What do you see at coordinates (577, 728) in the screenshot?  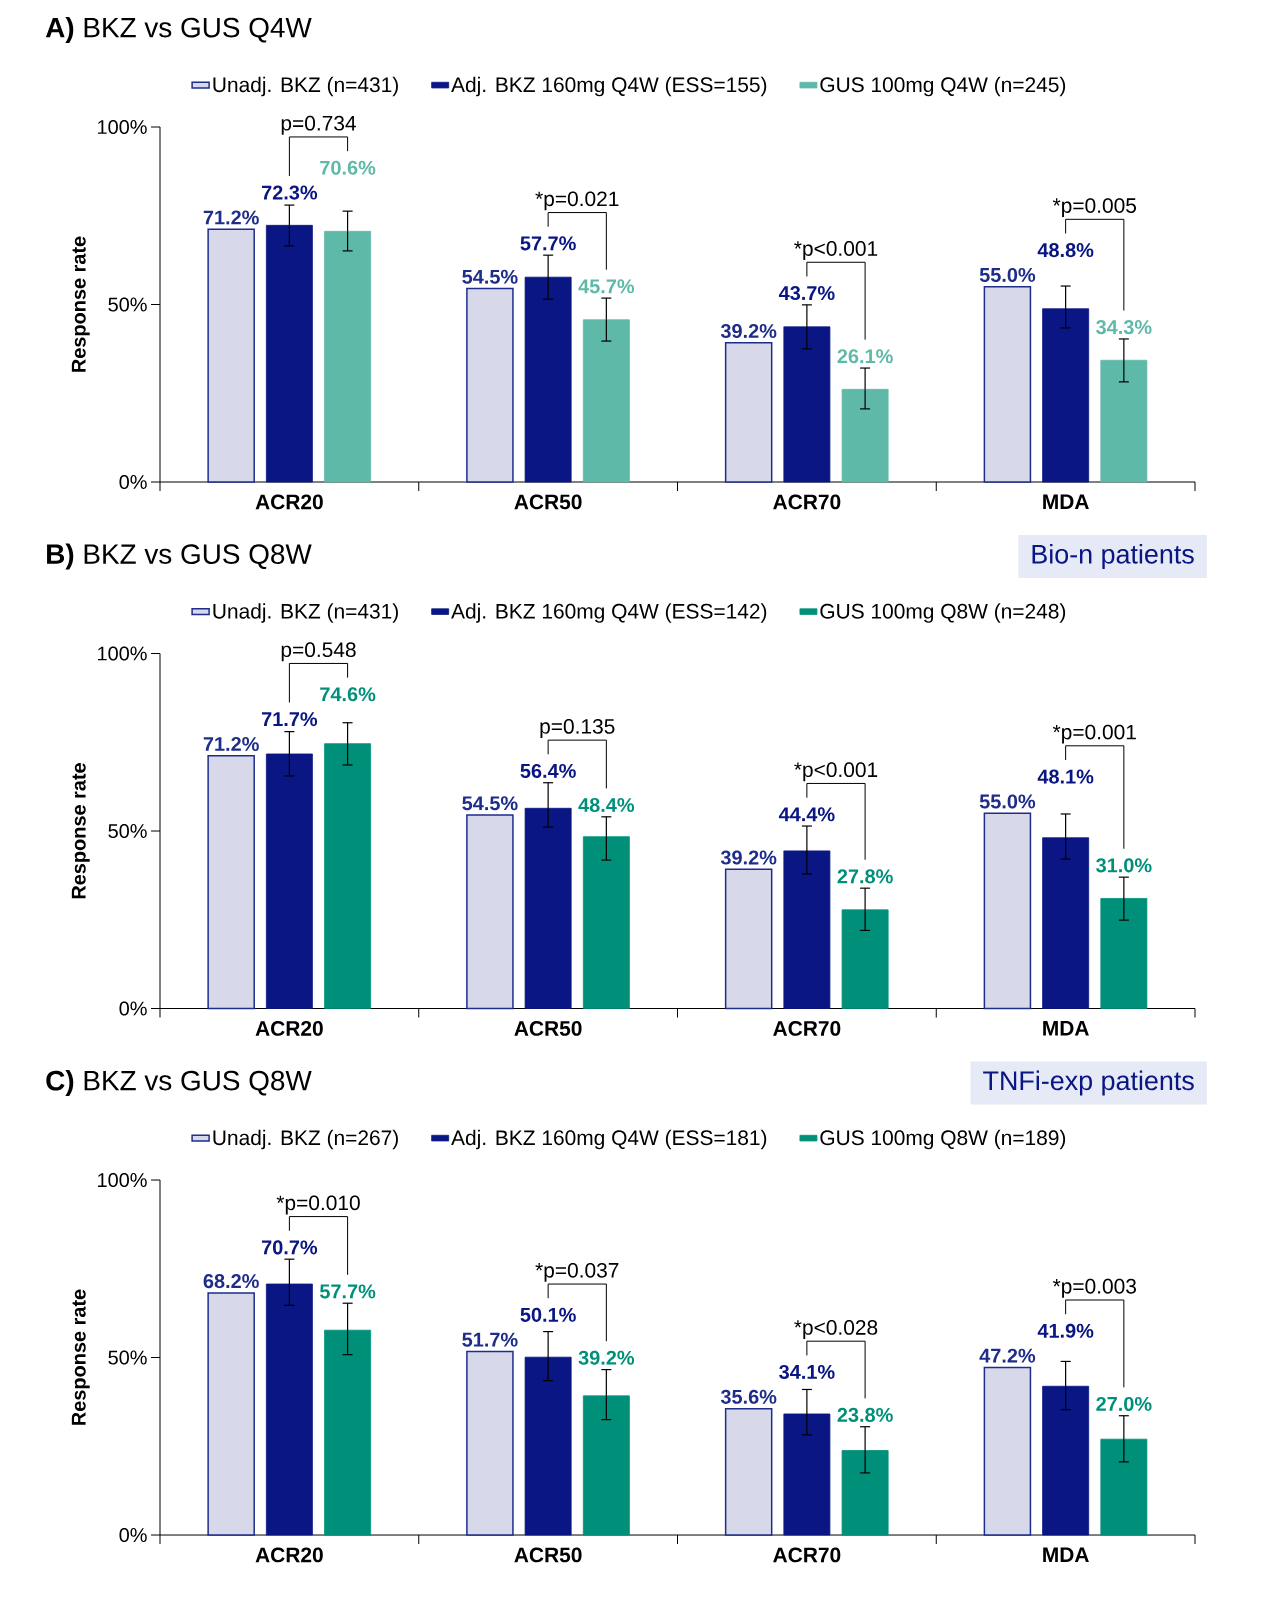 I see `annotation: p=0.135` at bounding box center [577, 728].